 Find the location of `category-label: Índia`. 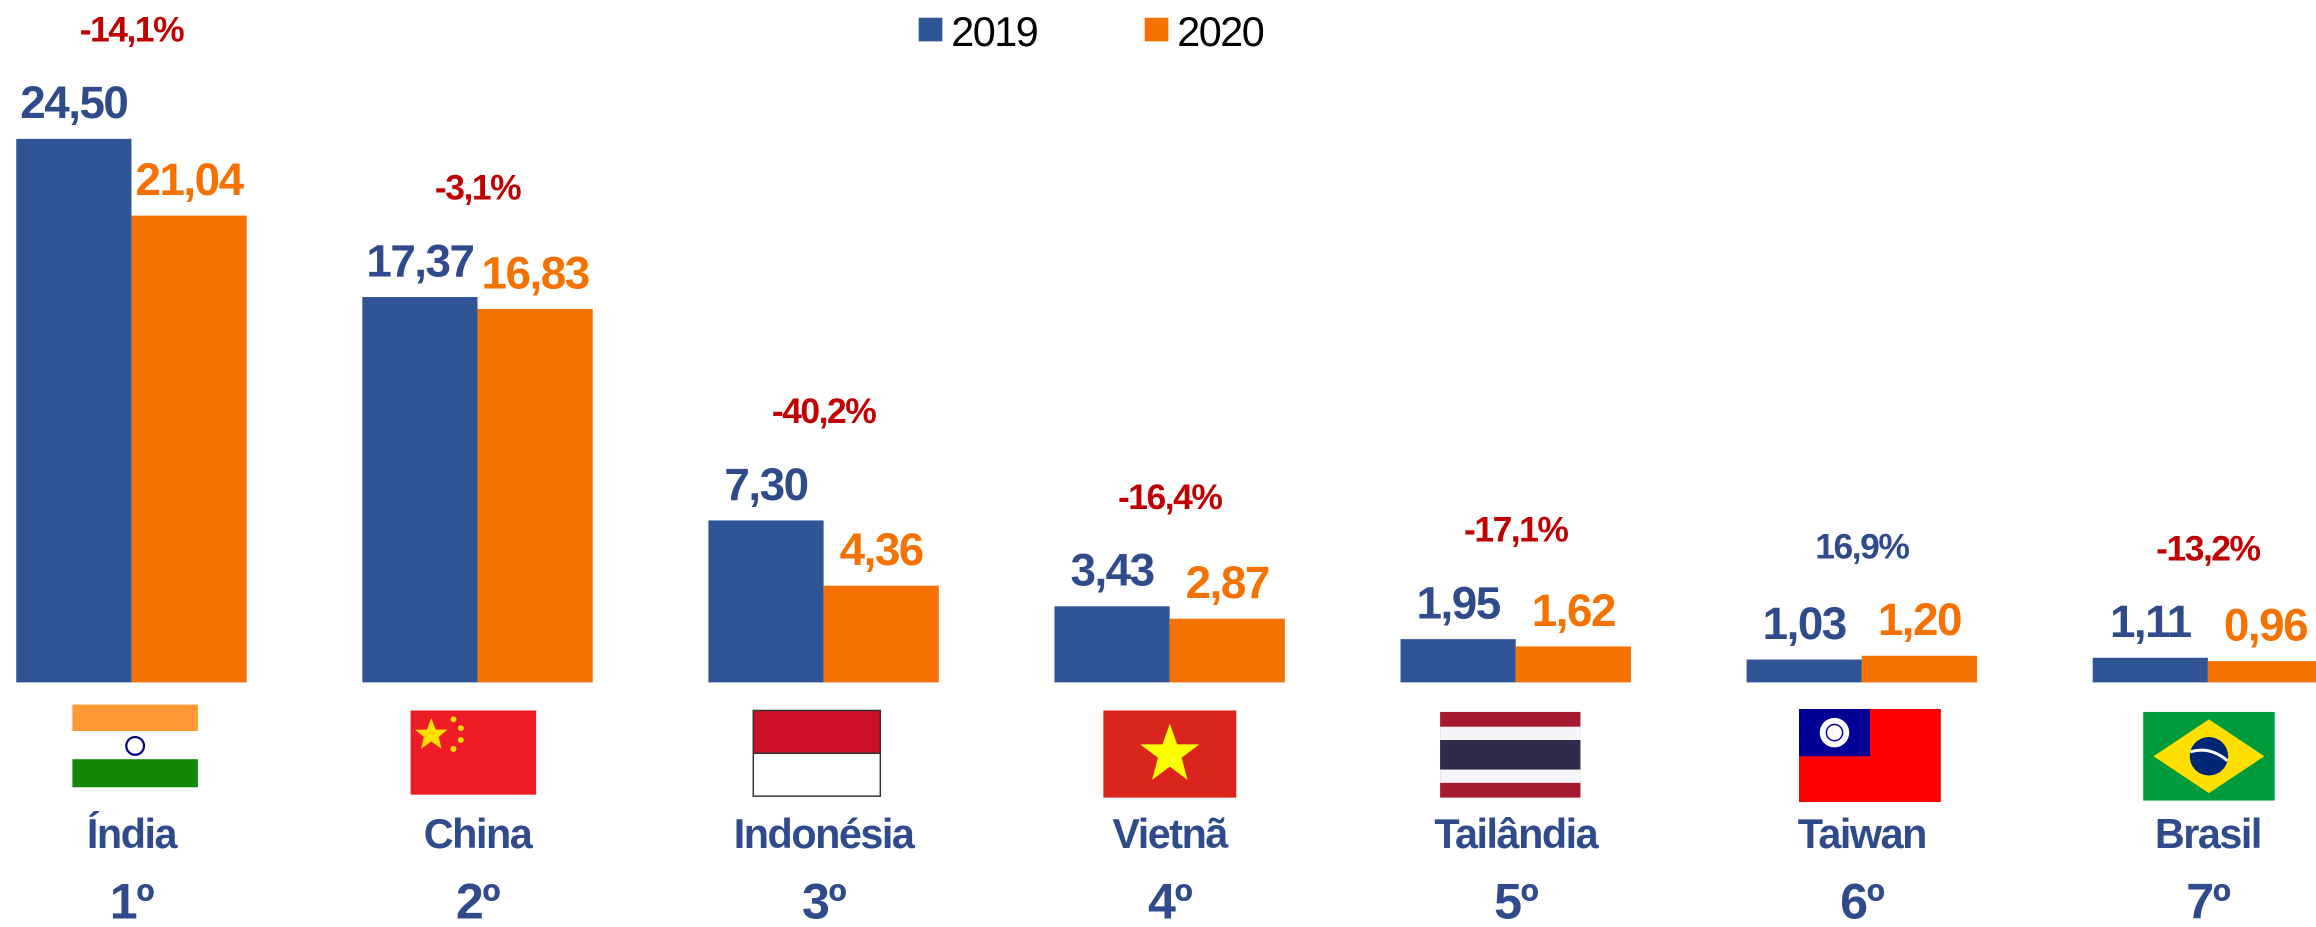

category-label: Índia is located at coordinates (133, 834).